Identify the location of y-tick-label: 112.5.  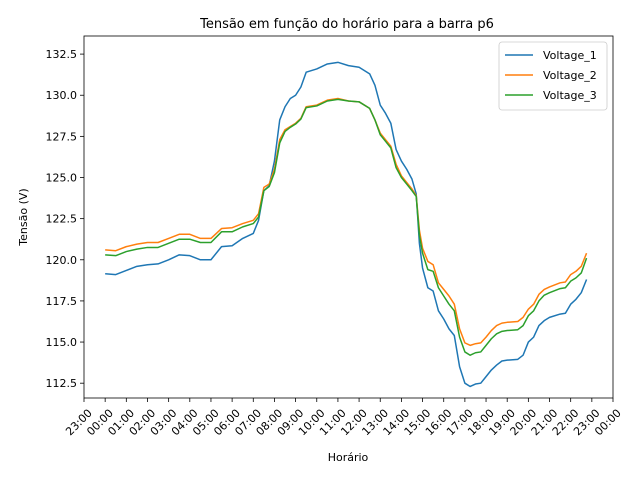
(62, 383).